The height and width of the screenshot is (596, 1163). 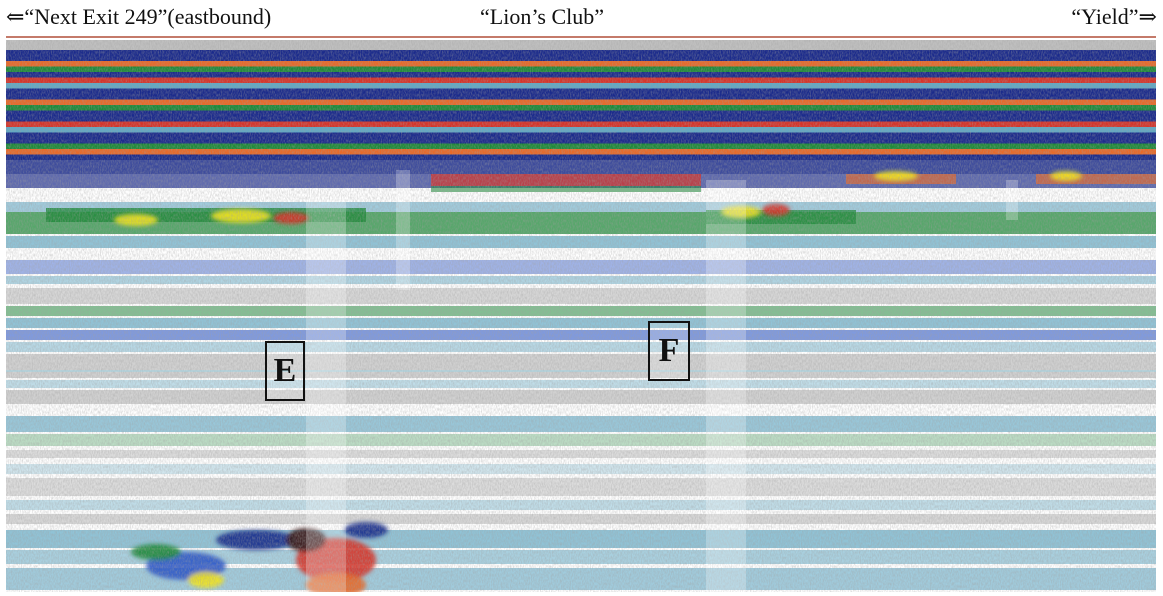 What do you see at coordinates (1114, 16) in the screenshot?
I see `header-right-landmark: “Yield”⇒` at bounding box center [1114, 16].